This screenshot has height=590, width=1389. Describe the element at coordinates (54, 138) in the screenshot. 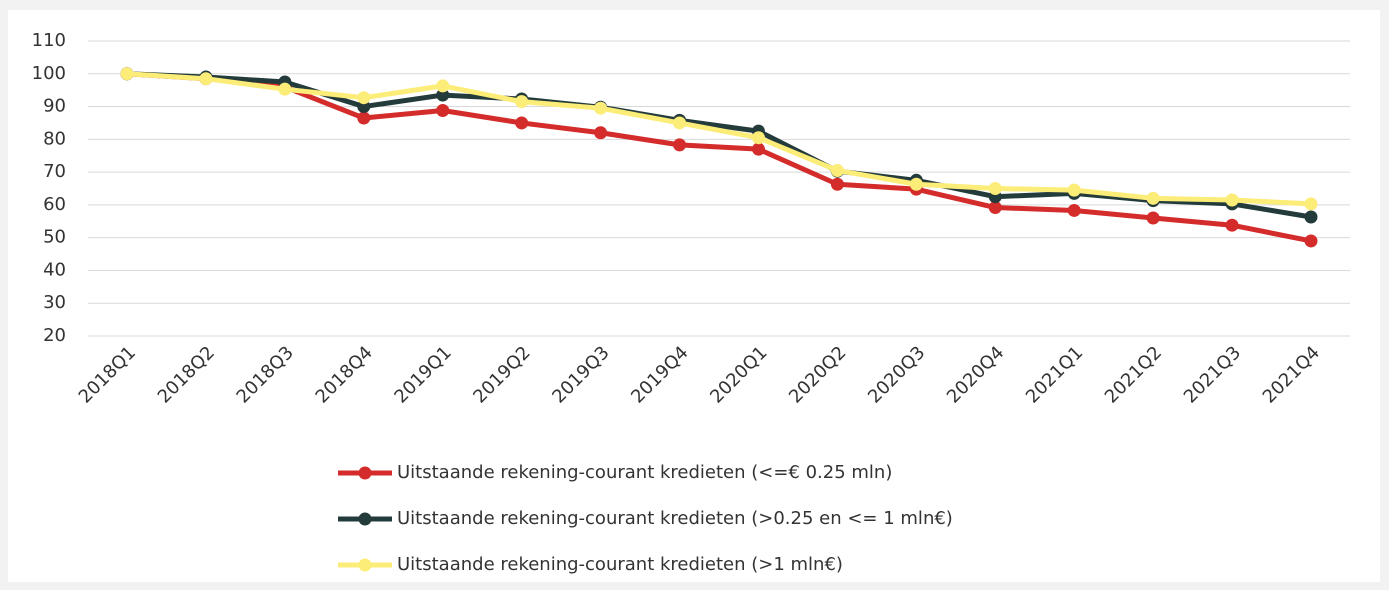

I see `y-tick-label: 80` at that location.